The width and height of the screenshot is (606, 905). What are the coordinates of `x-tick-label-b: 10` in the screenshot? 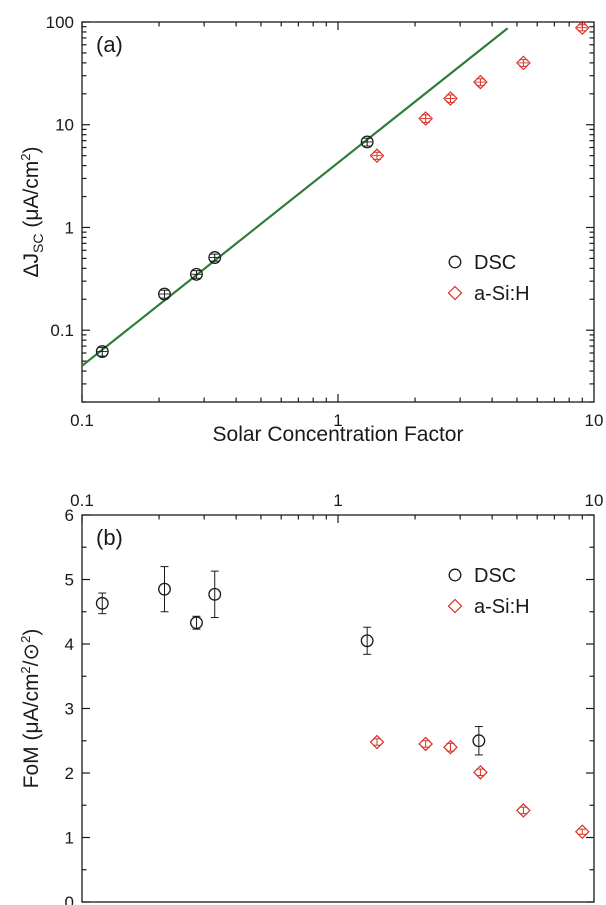 It's located at (594, 500).